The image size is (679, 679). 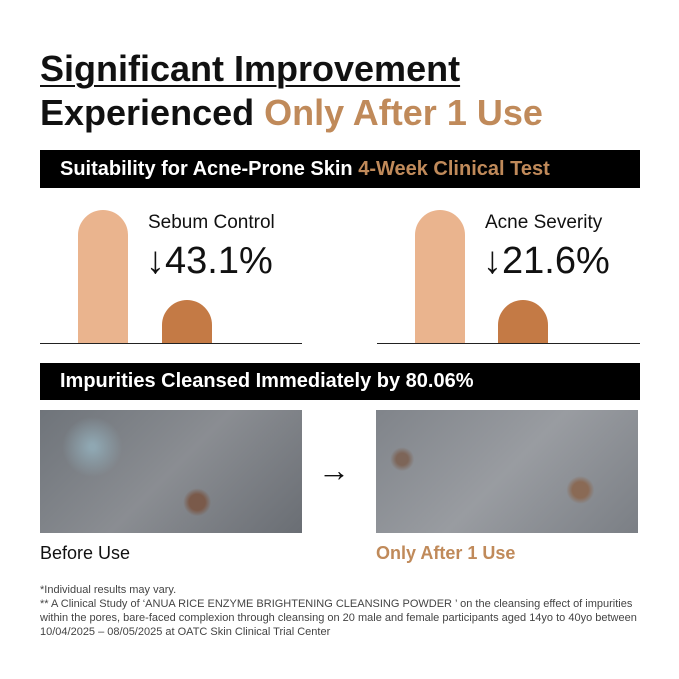 What do you see at coordinates (147, 112) in the screenshot?
I see `title-plain: Experienced` at bounding box center [147, 112].